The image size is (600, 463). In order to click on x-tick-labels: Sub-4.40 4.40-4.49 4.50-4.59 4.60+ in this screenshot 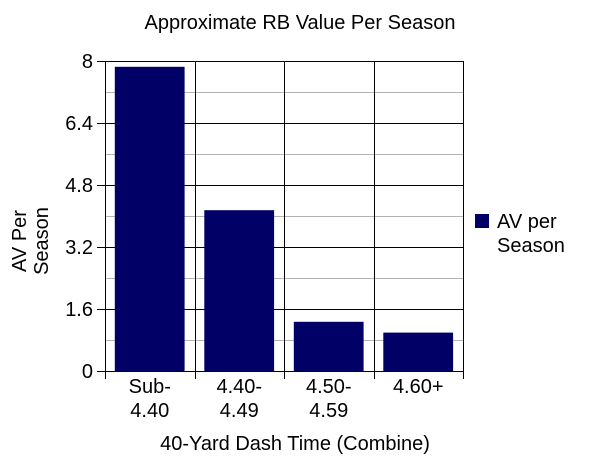, I will do `click(286, 399)`.